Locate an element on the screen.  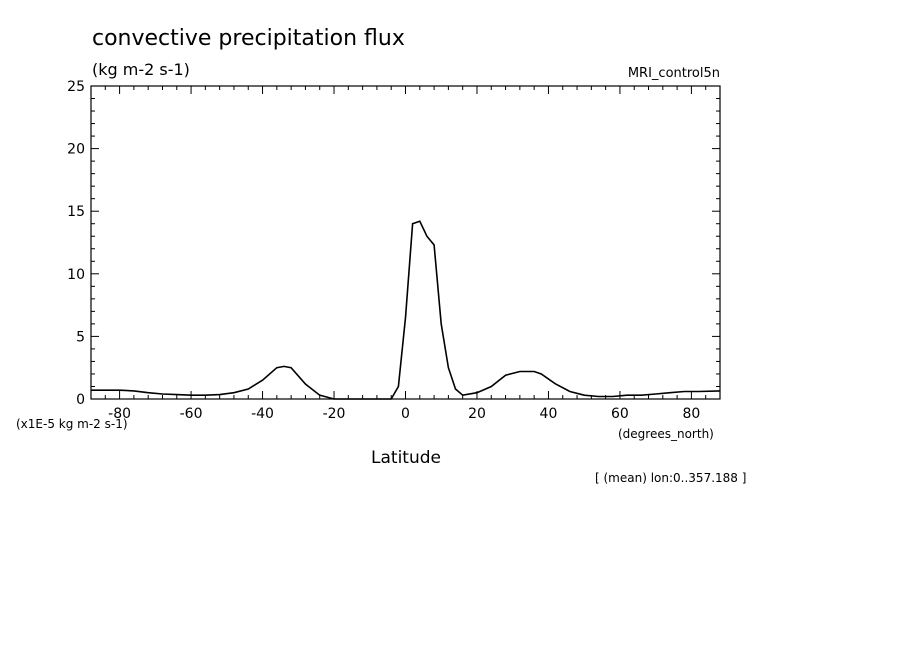
x-tick-label: 0 is located at coordinates (405, 414).